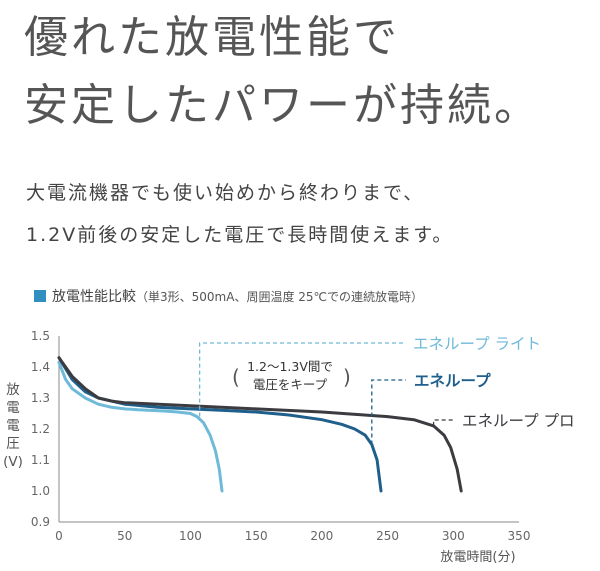  I want to click on annotation-bracket-left: (, so click(236, 377).